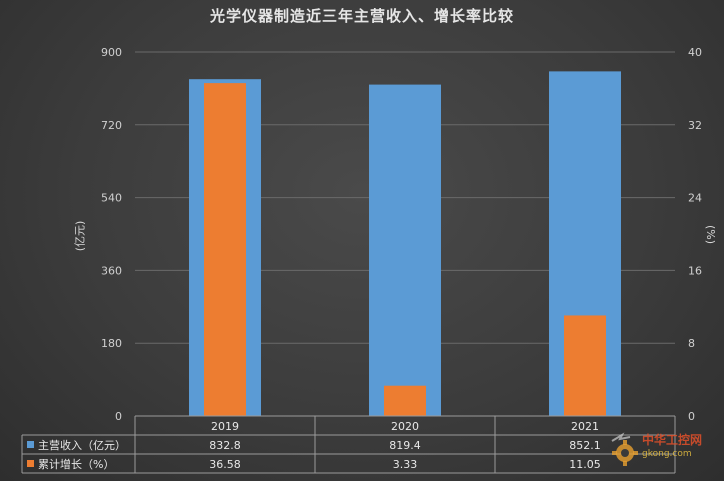 This screenshot has width=724, height=481. Describe the element at coordinates (30, 444) in the screenshot. I see `legend-key-revenue` at that location.